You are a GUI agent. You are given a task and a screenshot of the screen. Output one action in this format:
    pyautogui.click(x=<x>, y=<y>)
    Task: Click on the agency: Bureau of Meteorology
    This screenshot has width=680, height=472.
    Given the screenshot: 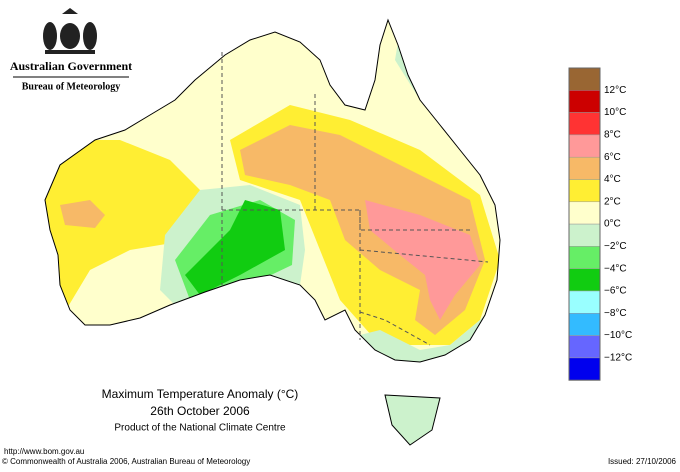 What is the action you would take?
    pyautogui.click(x=71, y=86)
    